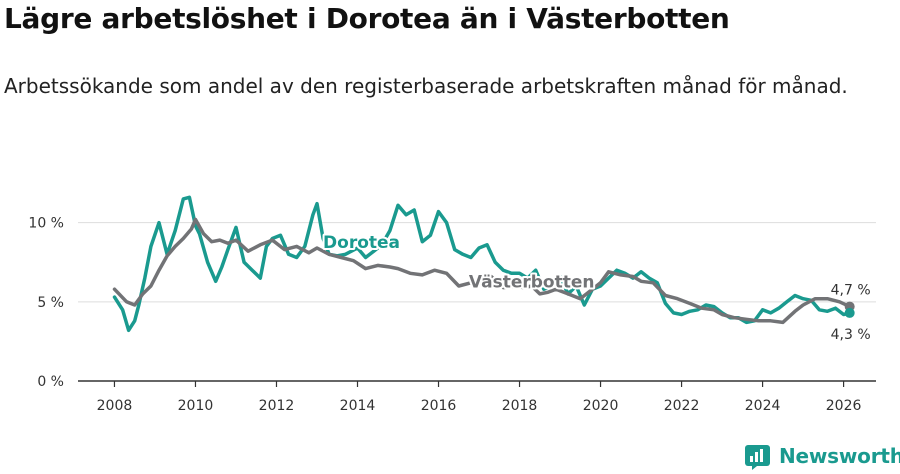 Image resolution: width=900 pixels, height=474 pixels. I want to click on x-tick-label: 2010, so click(196, 406).